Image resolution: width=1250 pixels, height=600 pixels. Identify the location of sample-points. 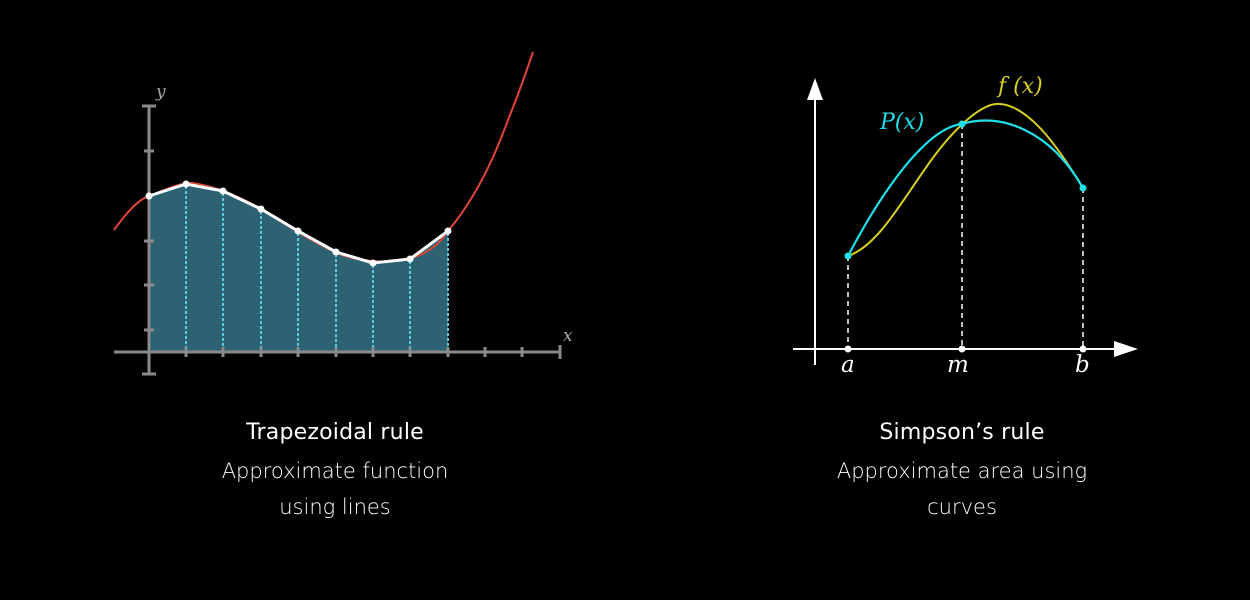
(298, 223).